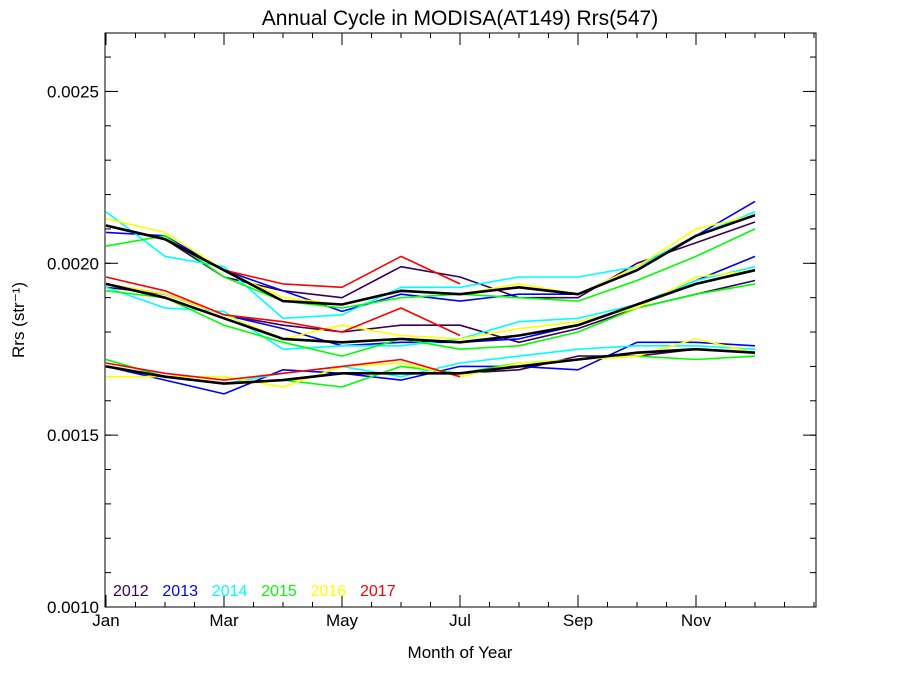  Describe the element at coordinates (73, 435) in the screenshot. I see `y-tick-label: 0.0015` at that location.